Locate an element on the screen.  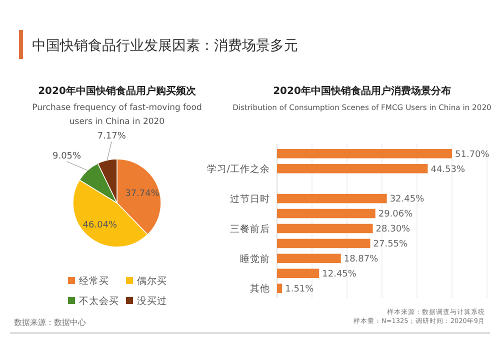
data-label: 32.45% is located at coordinates (407, 199).